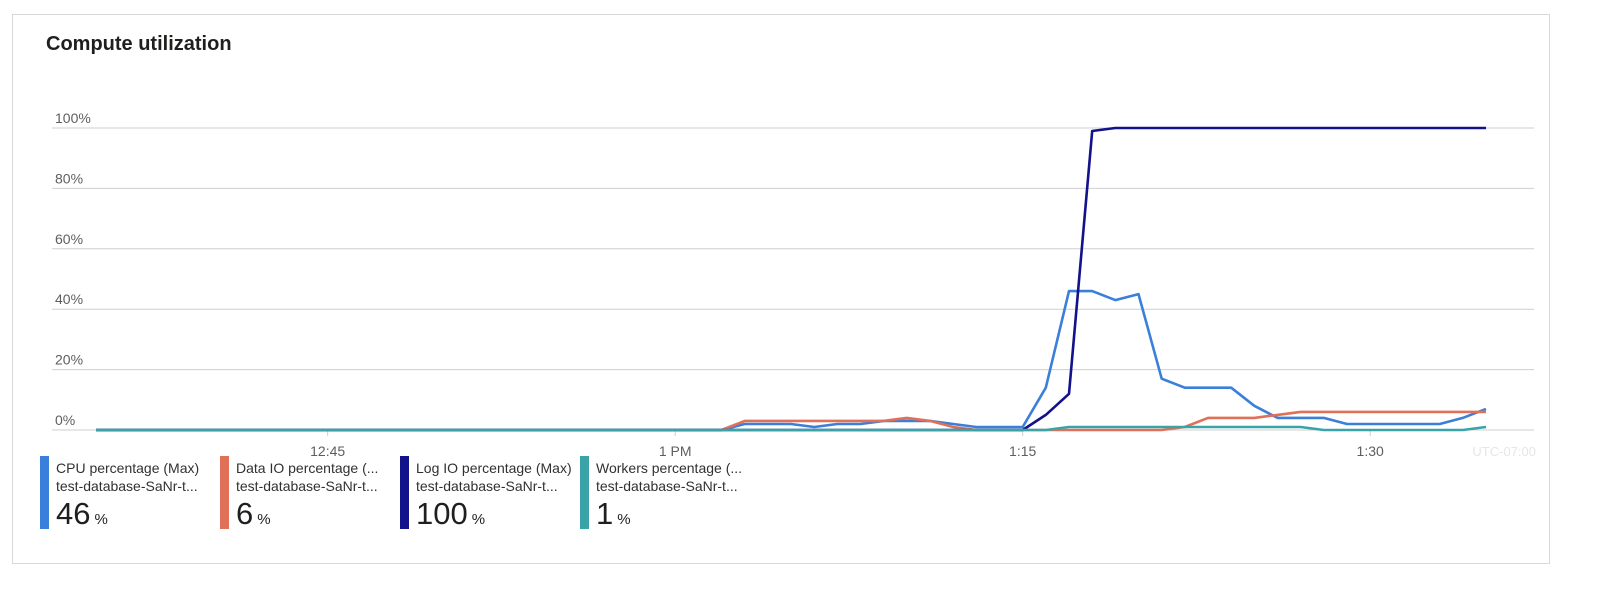 The height and width of the screenshot is (590, 1600). What do you see at coordinates (65, 420) in the screenshot?
I see `y-tick-label: 0%` at bounding box center [65, 420].